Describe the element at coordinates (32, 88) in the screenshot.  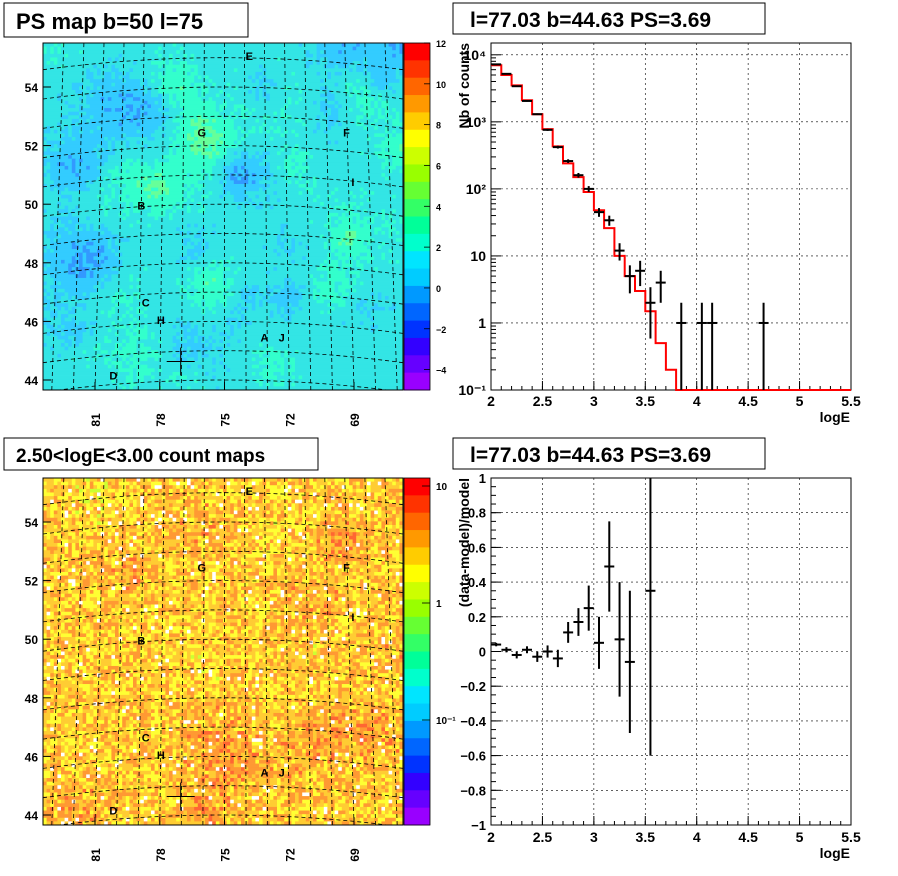
I see `y-tick-label: 54` at that location.